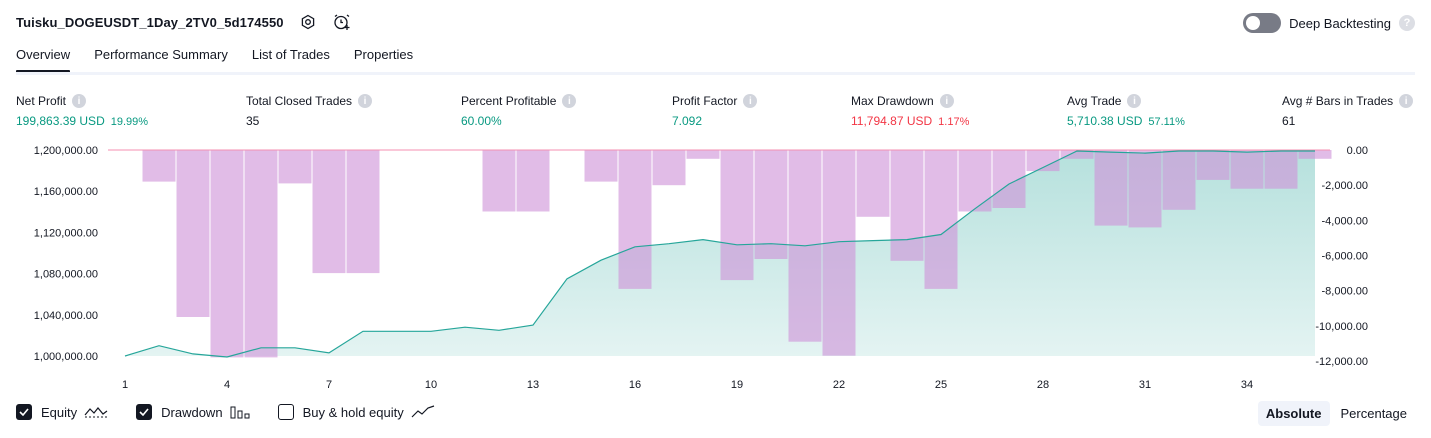  Describe the element at coordinates (150, 22) in the screenshot. I see `strategy-title: Tuisku_DOGEUSDT_1Day_2TV0_5d174550` at that location.